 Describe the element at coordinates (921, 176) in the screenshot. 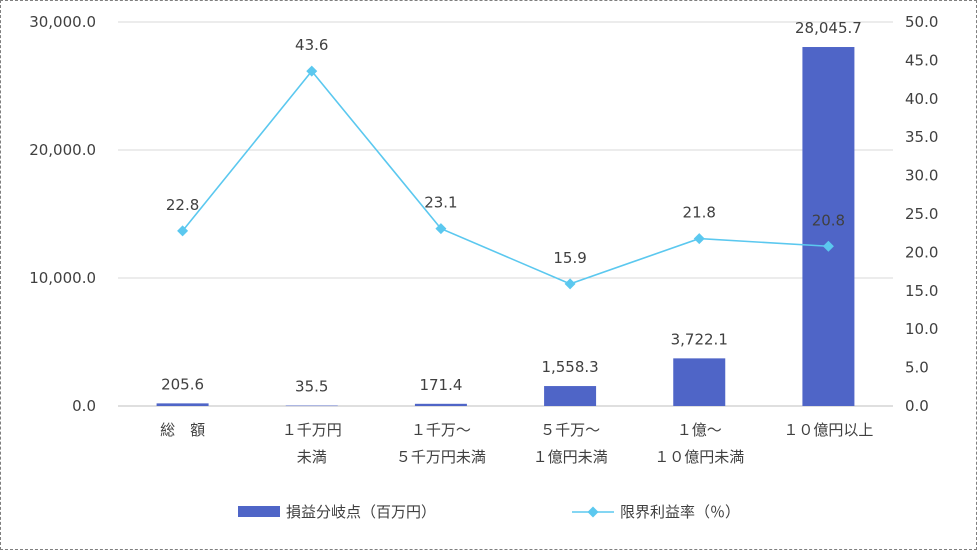

I see `y-right-tick-label: 30.0` at that location.